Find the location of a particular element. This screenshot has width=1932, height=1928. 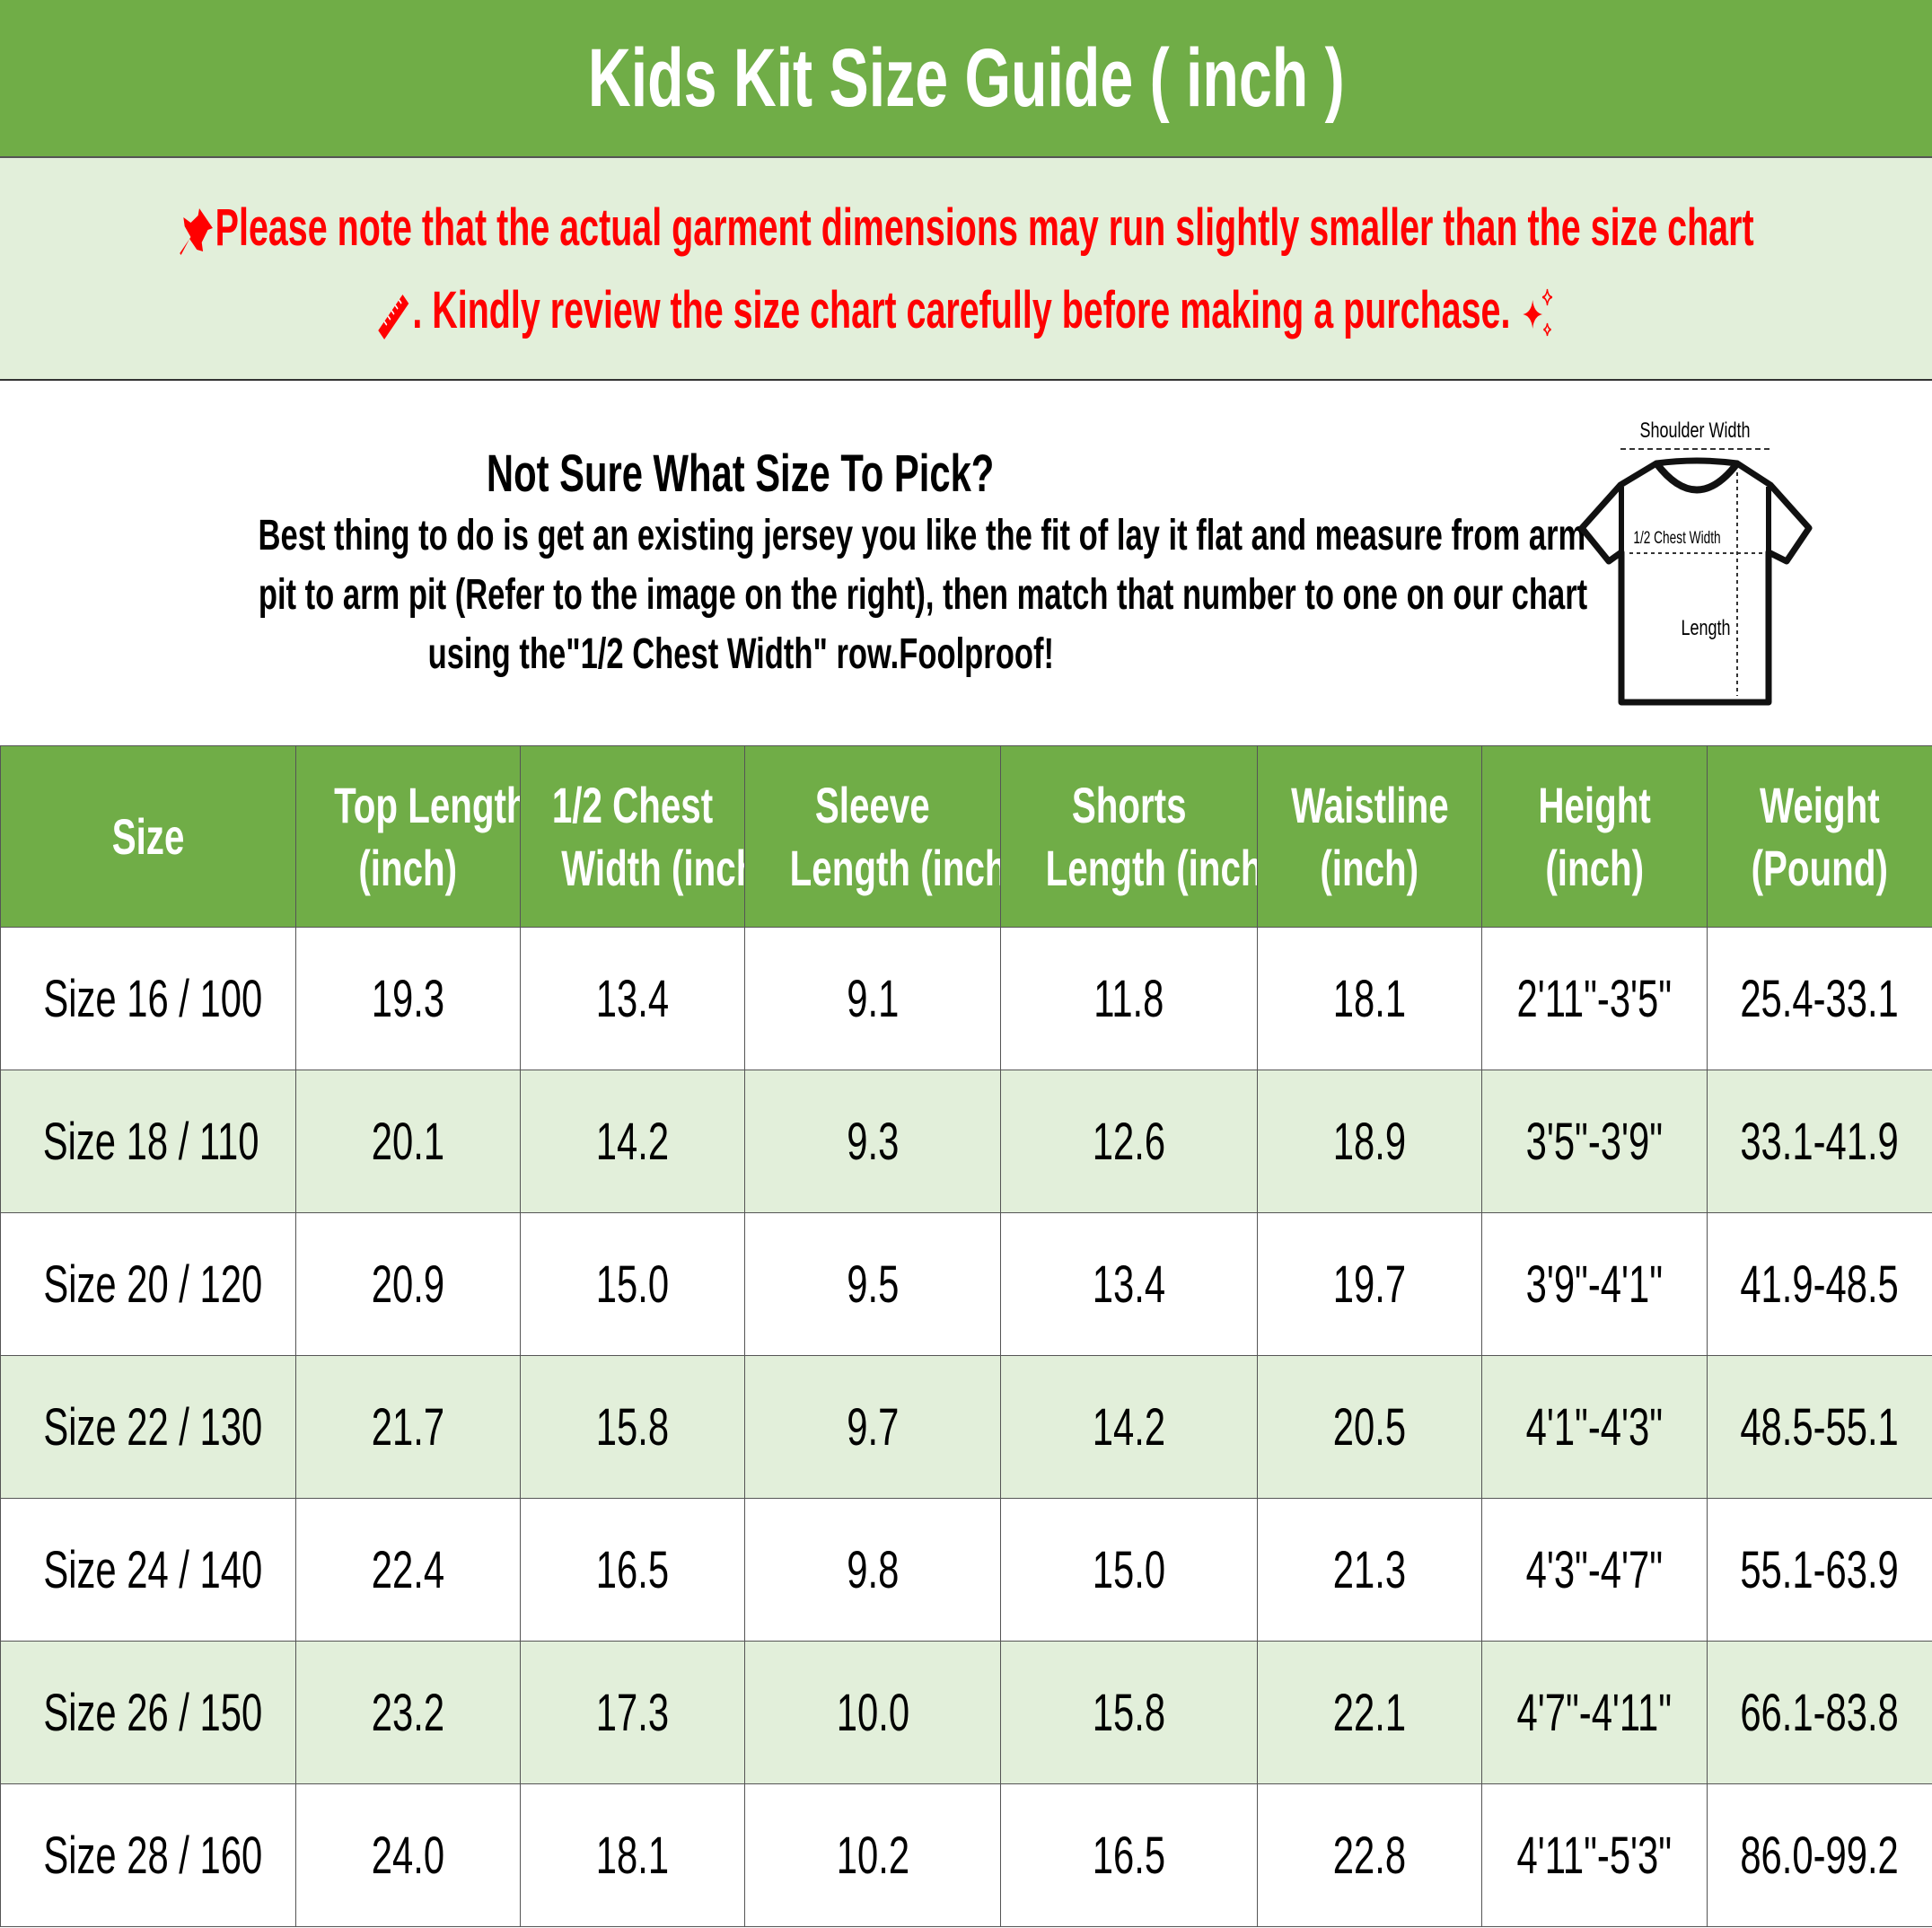

column-header: Size is located at coordinates (148, 836).